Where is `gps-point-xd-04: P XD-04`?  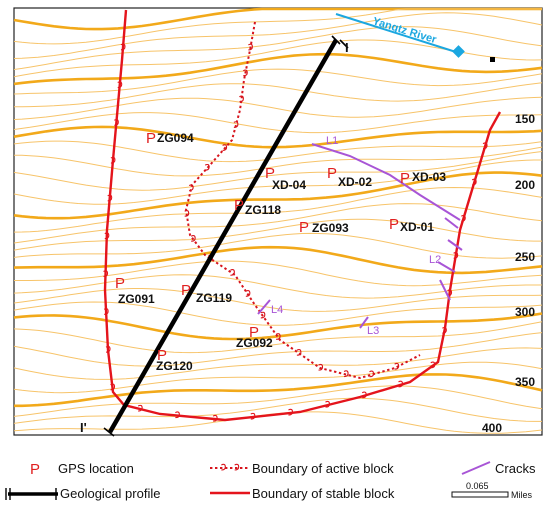 gps-point-xd-04: P XD-04 is located at coordinates (285, 178).